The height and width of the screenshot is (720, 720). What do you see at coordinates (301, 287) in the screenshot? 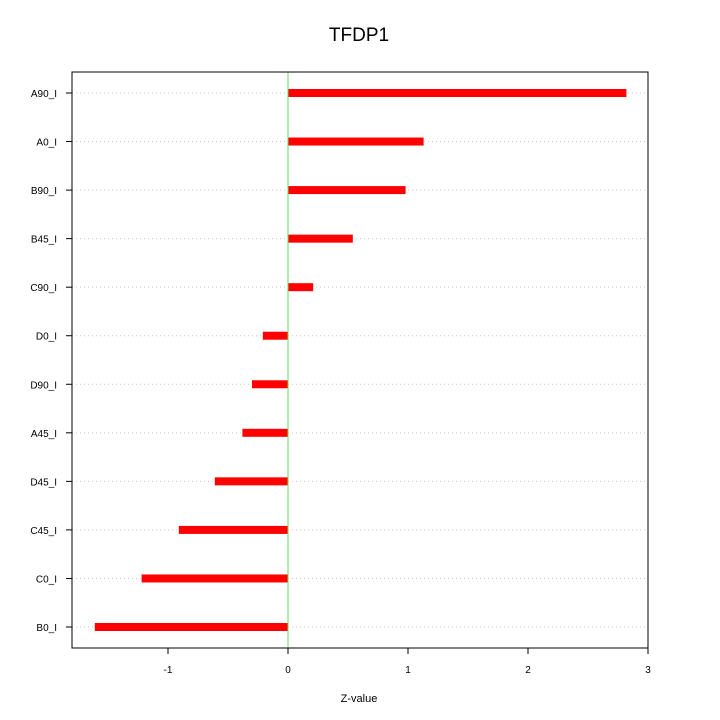
I see `bar-C90_I` at bounding box center [301, 287].